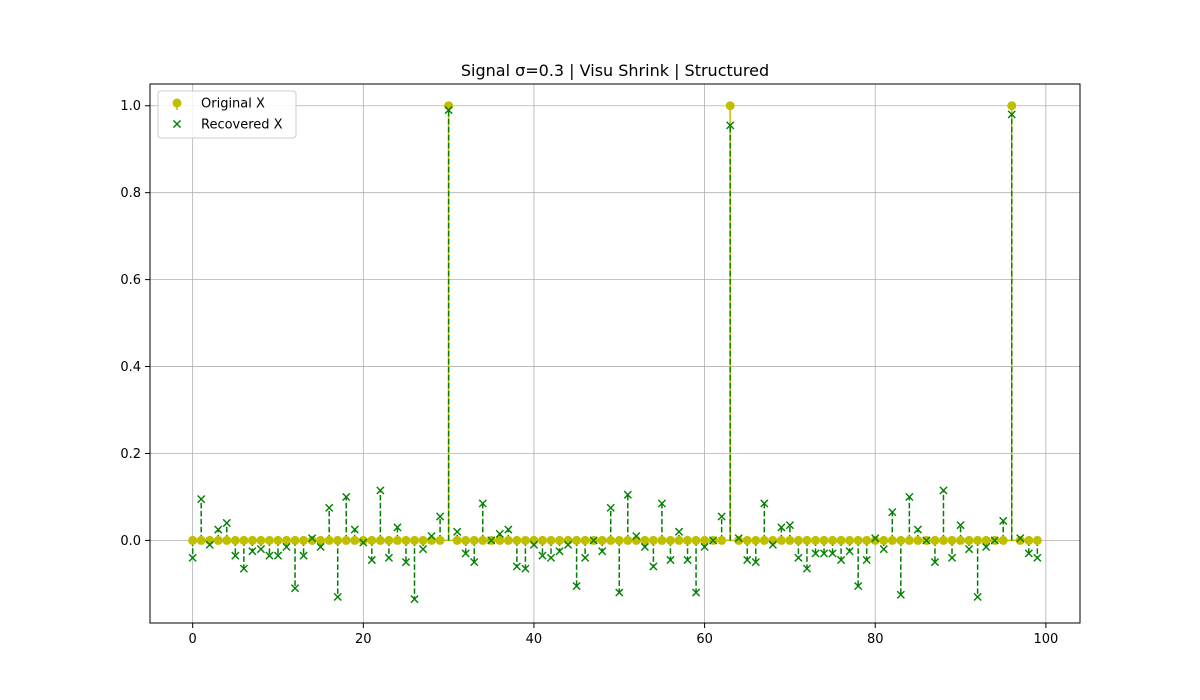 Image resolution: width=1200 pixels, height=700 pixels. Describe the element at coordinates (130, 367) in the screenshot. I see `y-tick-label: 0.4` at that location.